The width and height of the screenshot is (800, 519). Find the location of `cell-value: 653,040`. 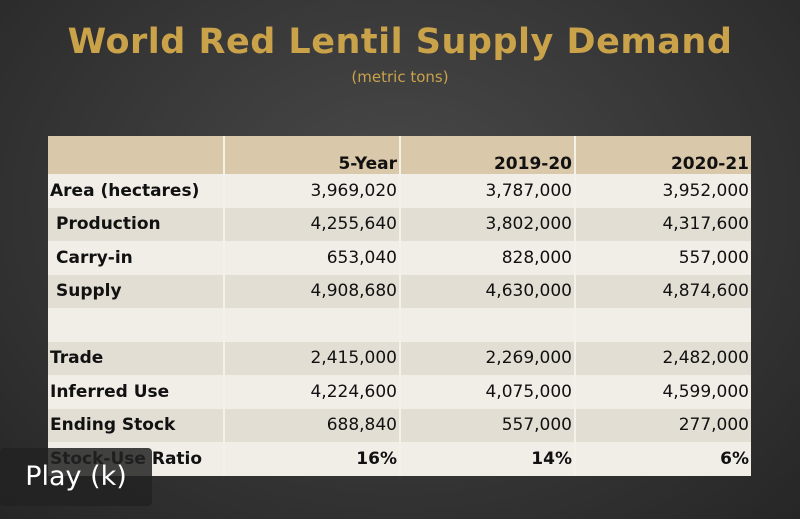

cell-value: 653,040 is located at coordinates (312, 258).